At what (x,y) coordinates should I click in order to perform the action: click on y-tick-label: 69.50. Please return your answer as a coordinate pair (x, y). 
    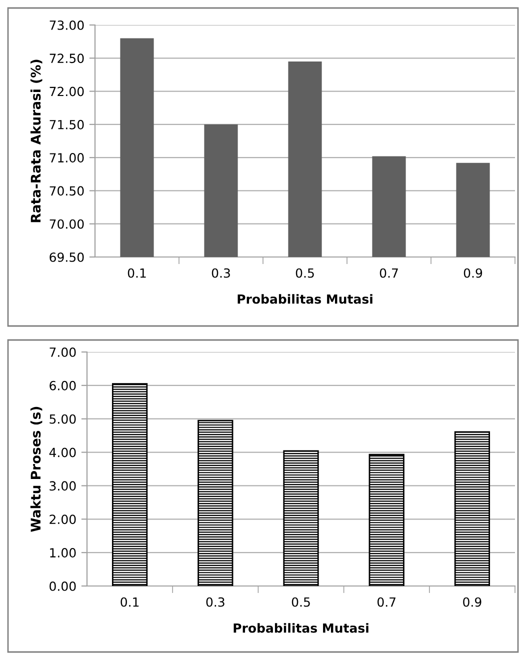
    Looking at the image, I should click on (67, 257).